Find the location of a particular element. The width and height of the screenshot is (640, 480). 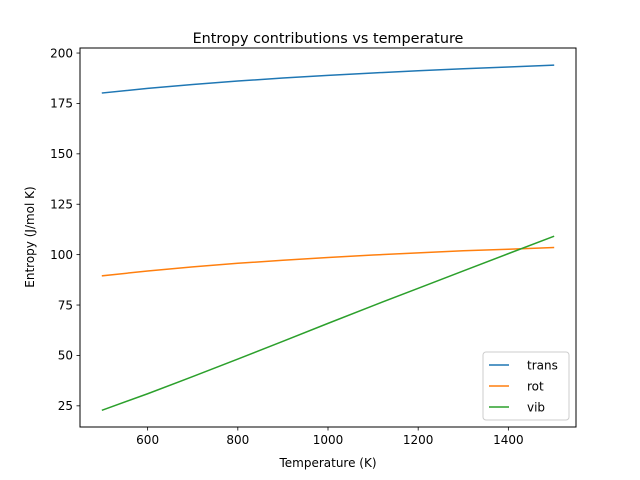

y-axis-label: Entropy (J/mol K) is located at coordinates (30, 236).